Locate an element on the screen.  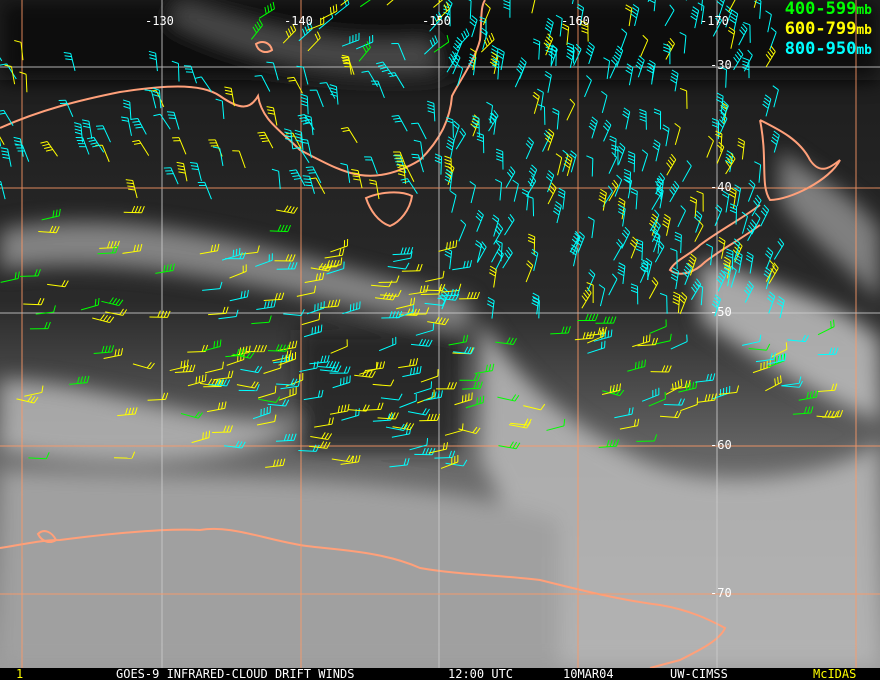
latitude-label: -70 is located at coordinates (721, 593).